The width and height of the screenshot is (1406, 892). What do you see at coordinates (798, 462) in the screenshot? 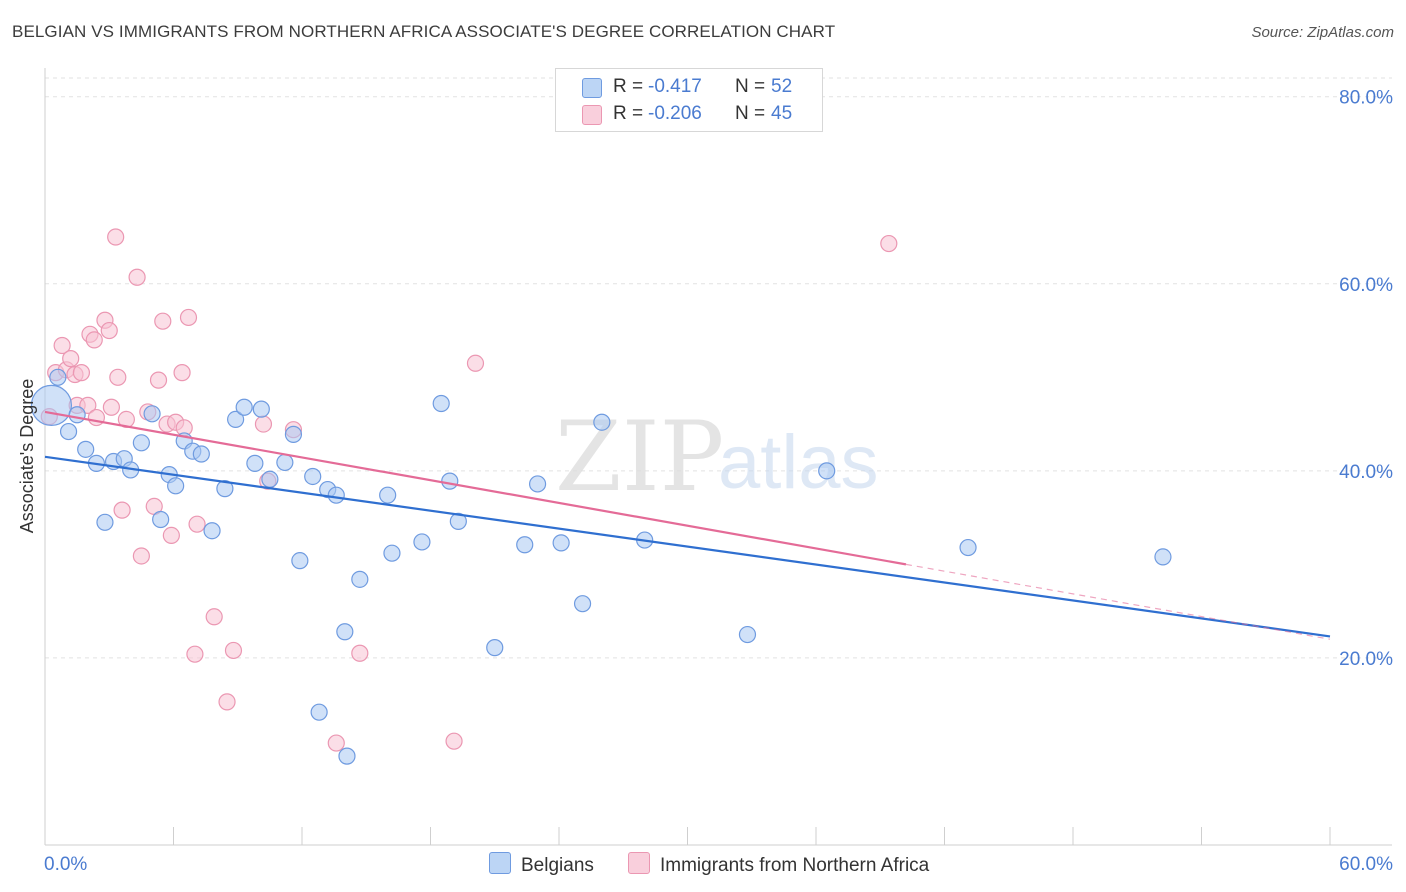
I see `watermark-atlas: atlas` at bounding box center [798, 462].